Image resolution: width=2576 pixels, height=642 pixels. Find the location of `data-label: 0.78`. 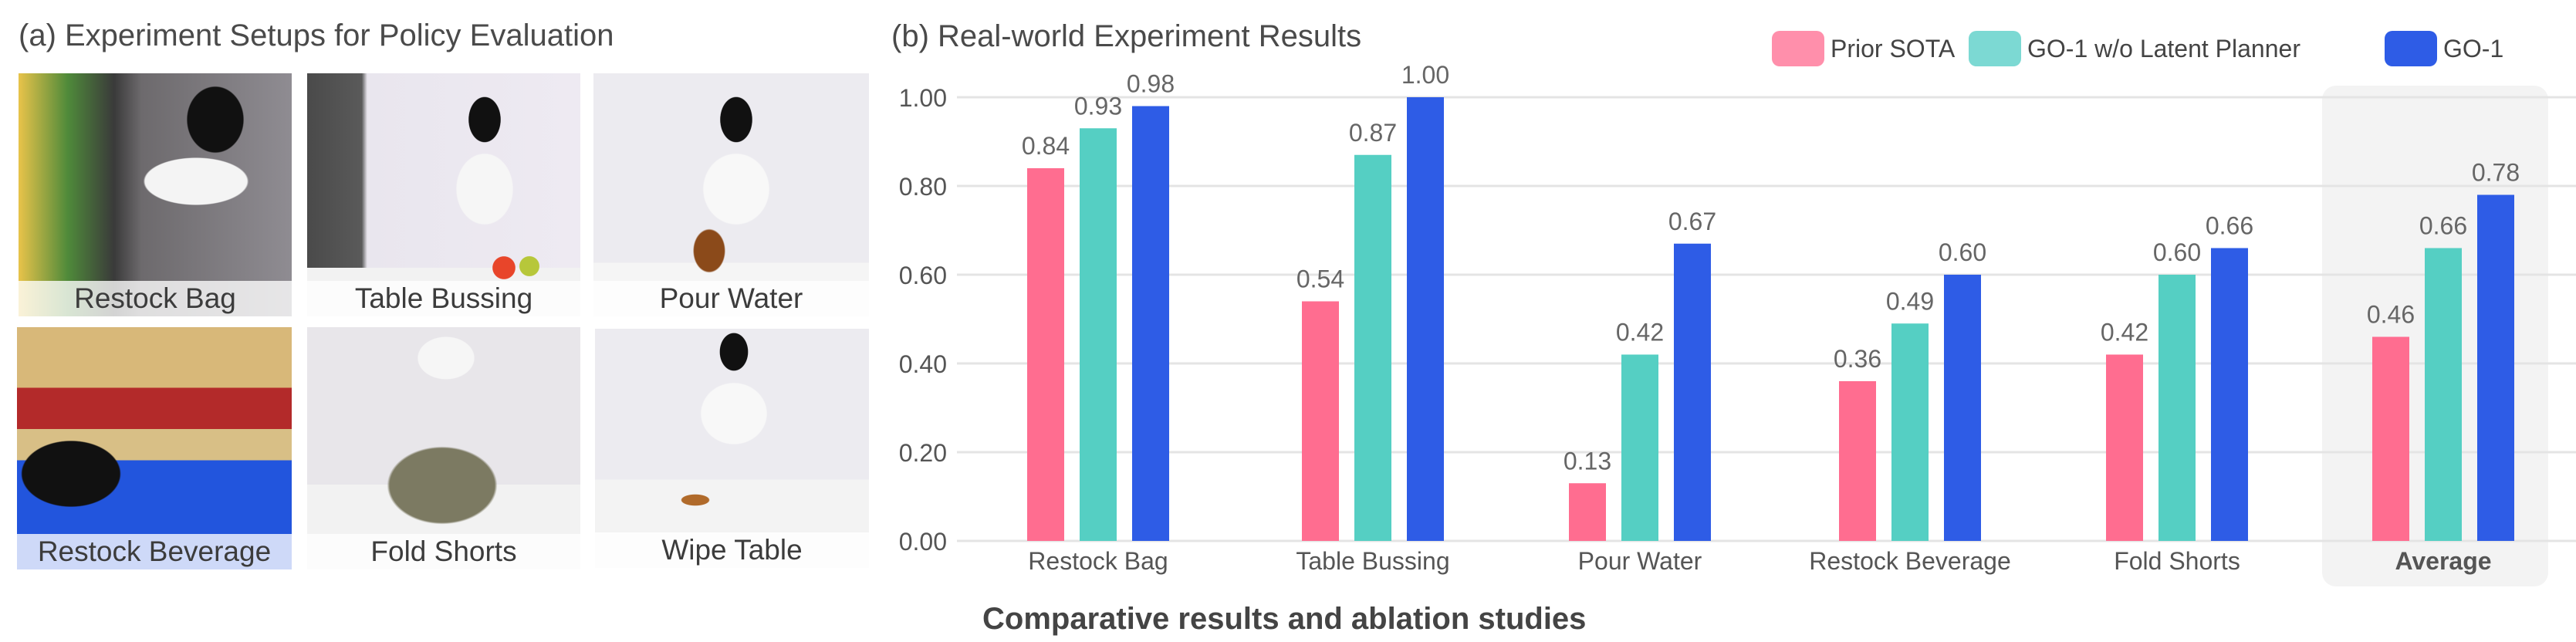

data-label: 0.78 is located at coordinates (2496, 173).